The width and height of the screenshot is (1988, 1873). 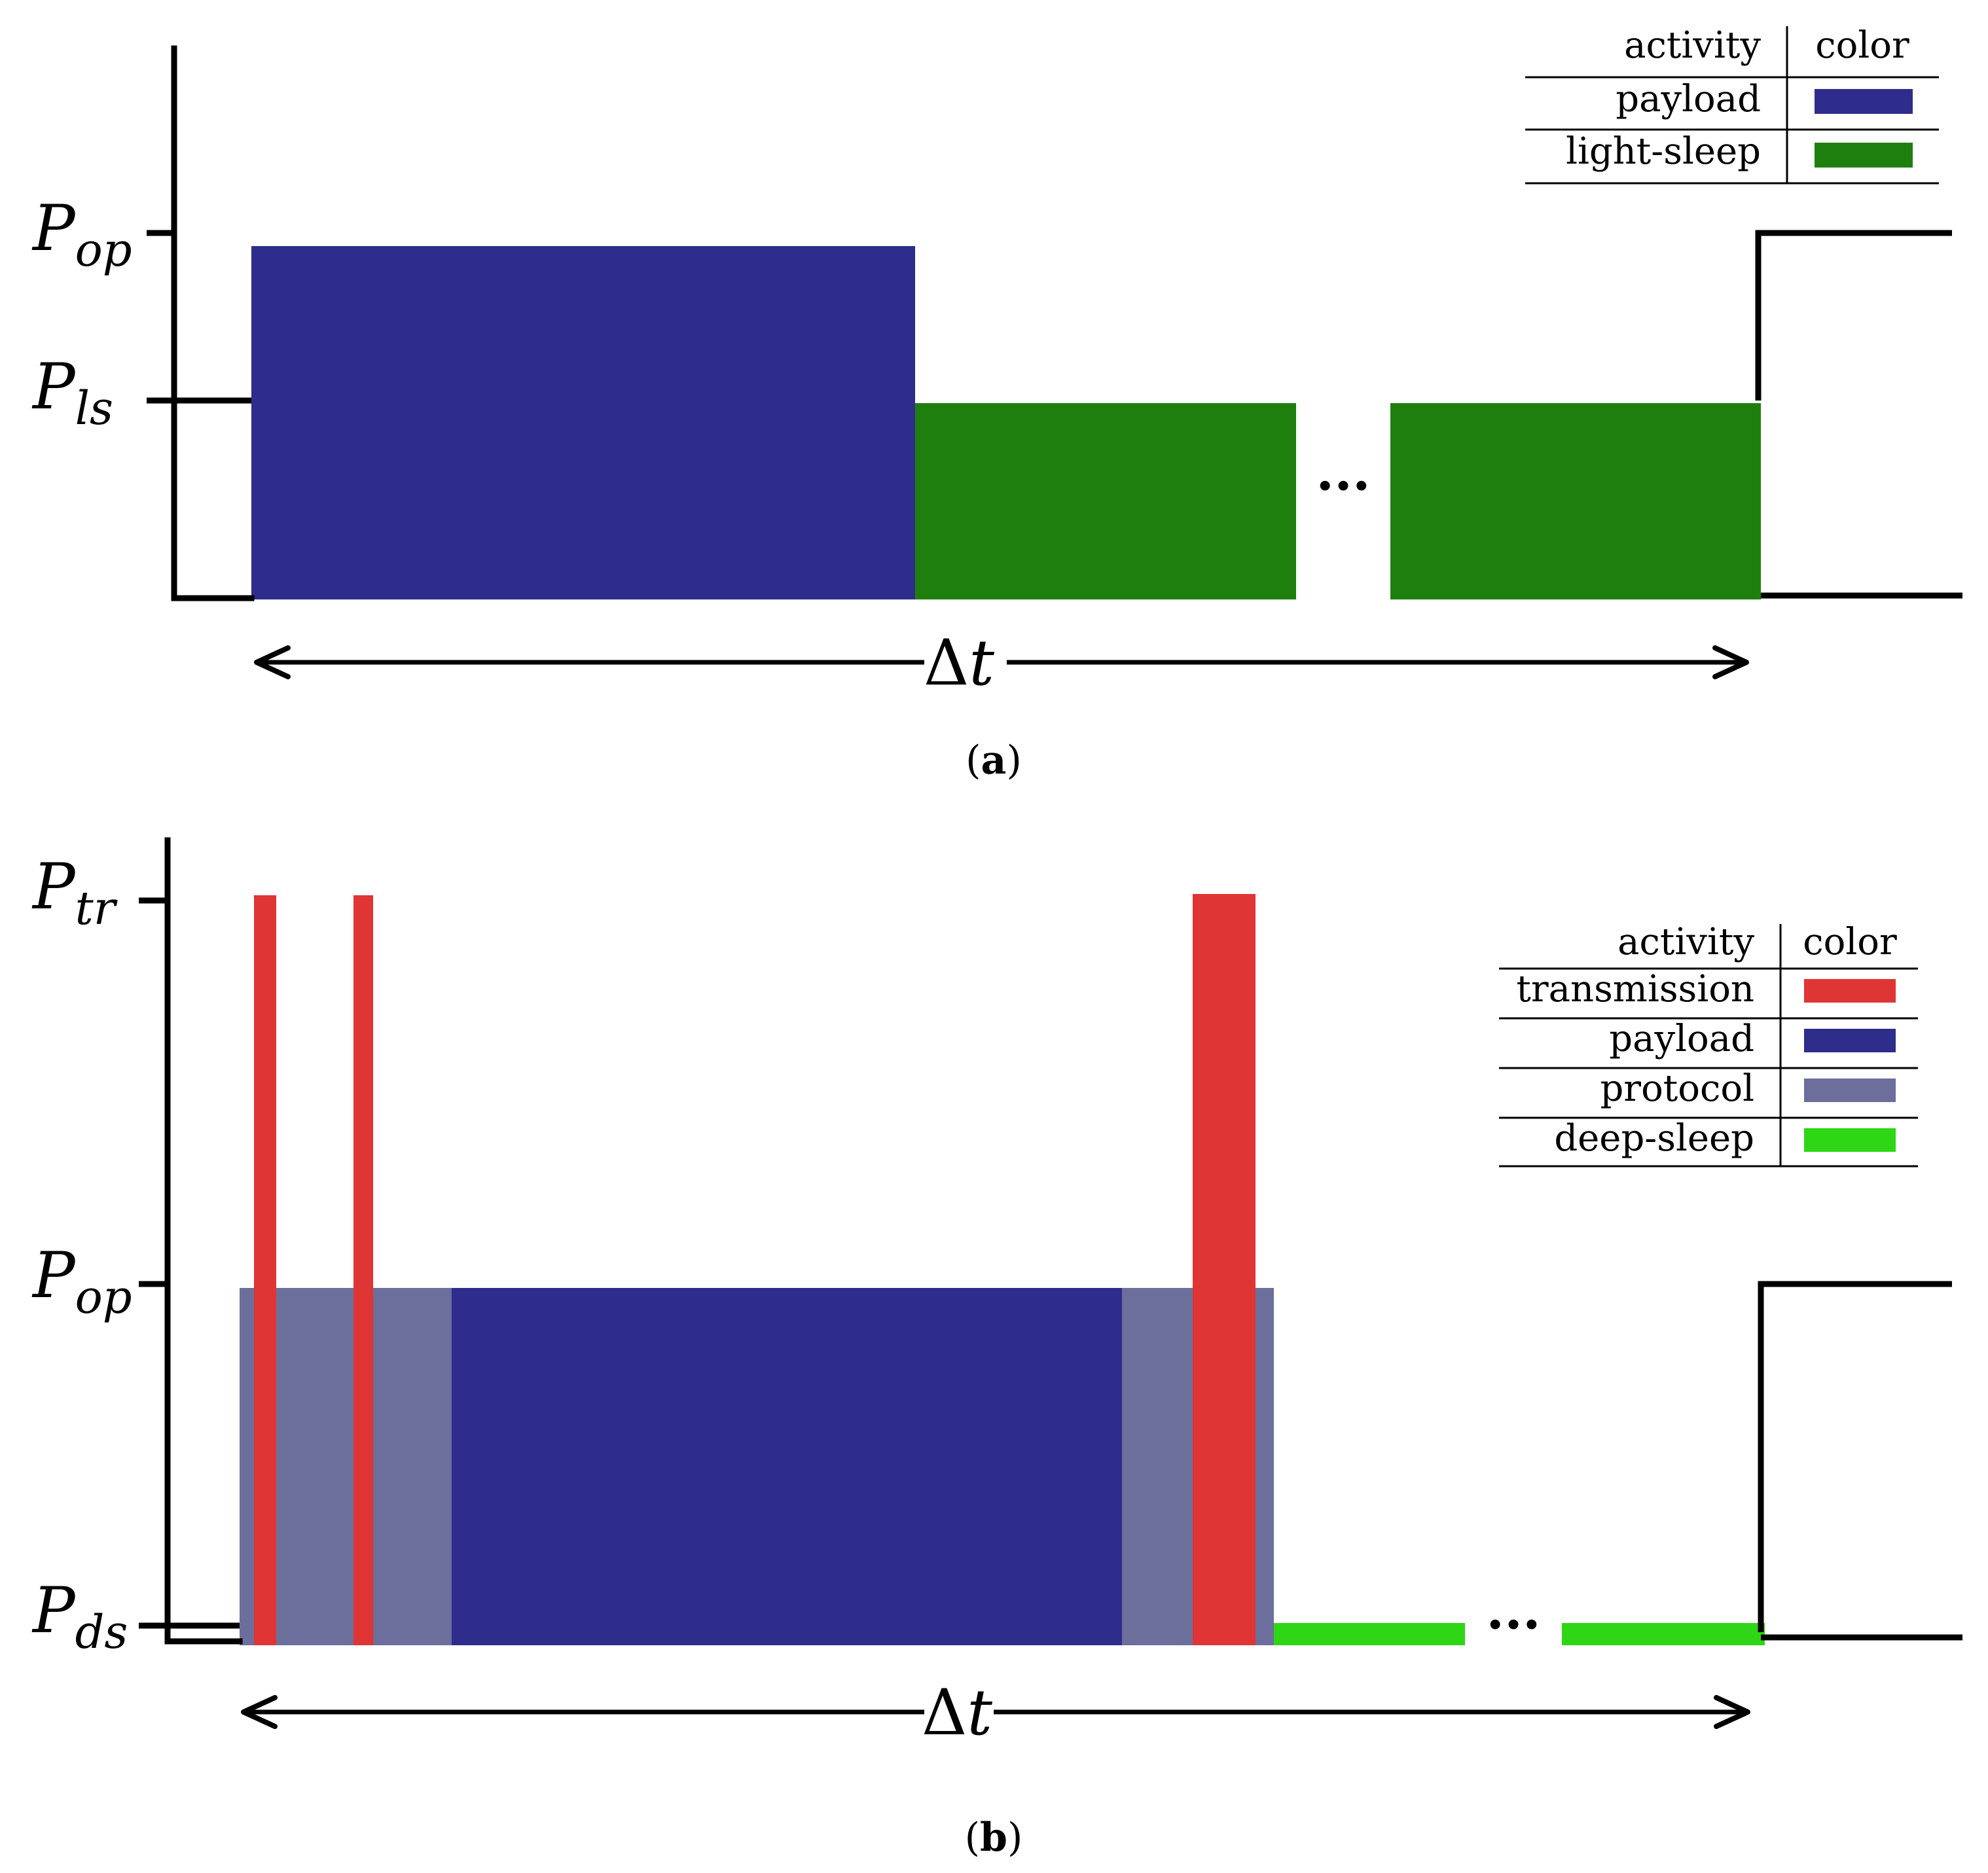 What do you see at coordinates (1635, 989) in the screenshot?
I see `legend-label-transmission: transmission` at bounding box center [1635, 989].